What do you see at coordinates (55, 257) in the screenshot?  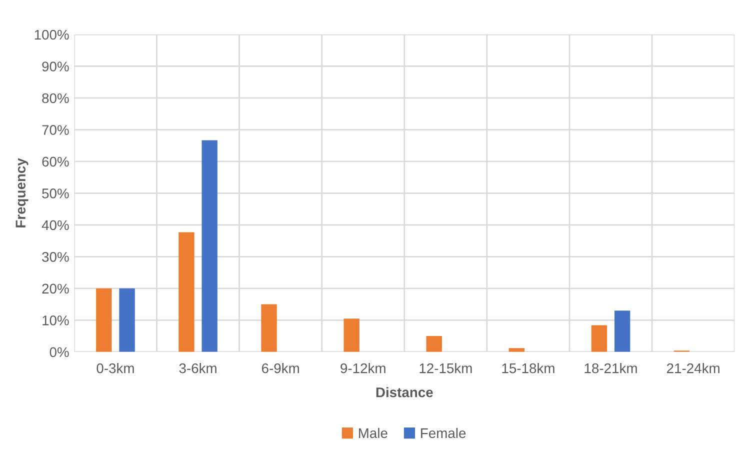 I see `y-tick-label: 30%` at bounding box center [55, 257].